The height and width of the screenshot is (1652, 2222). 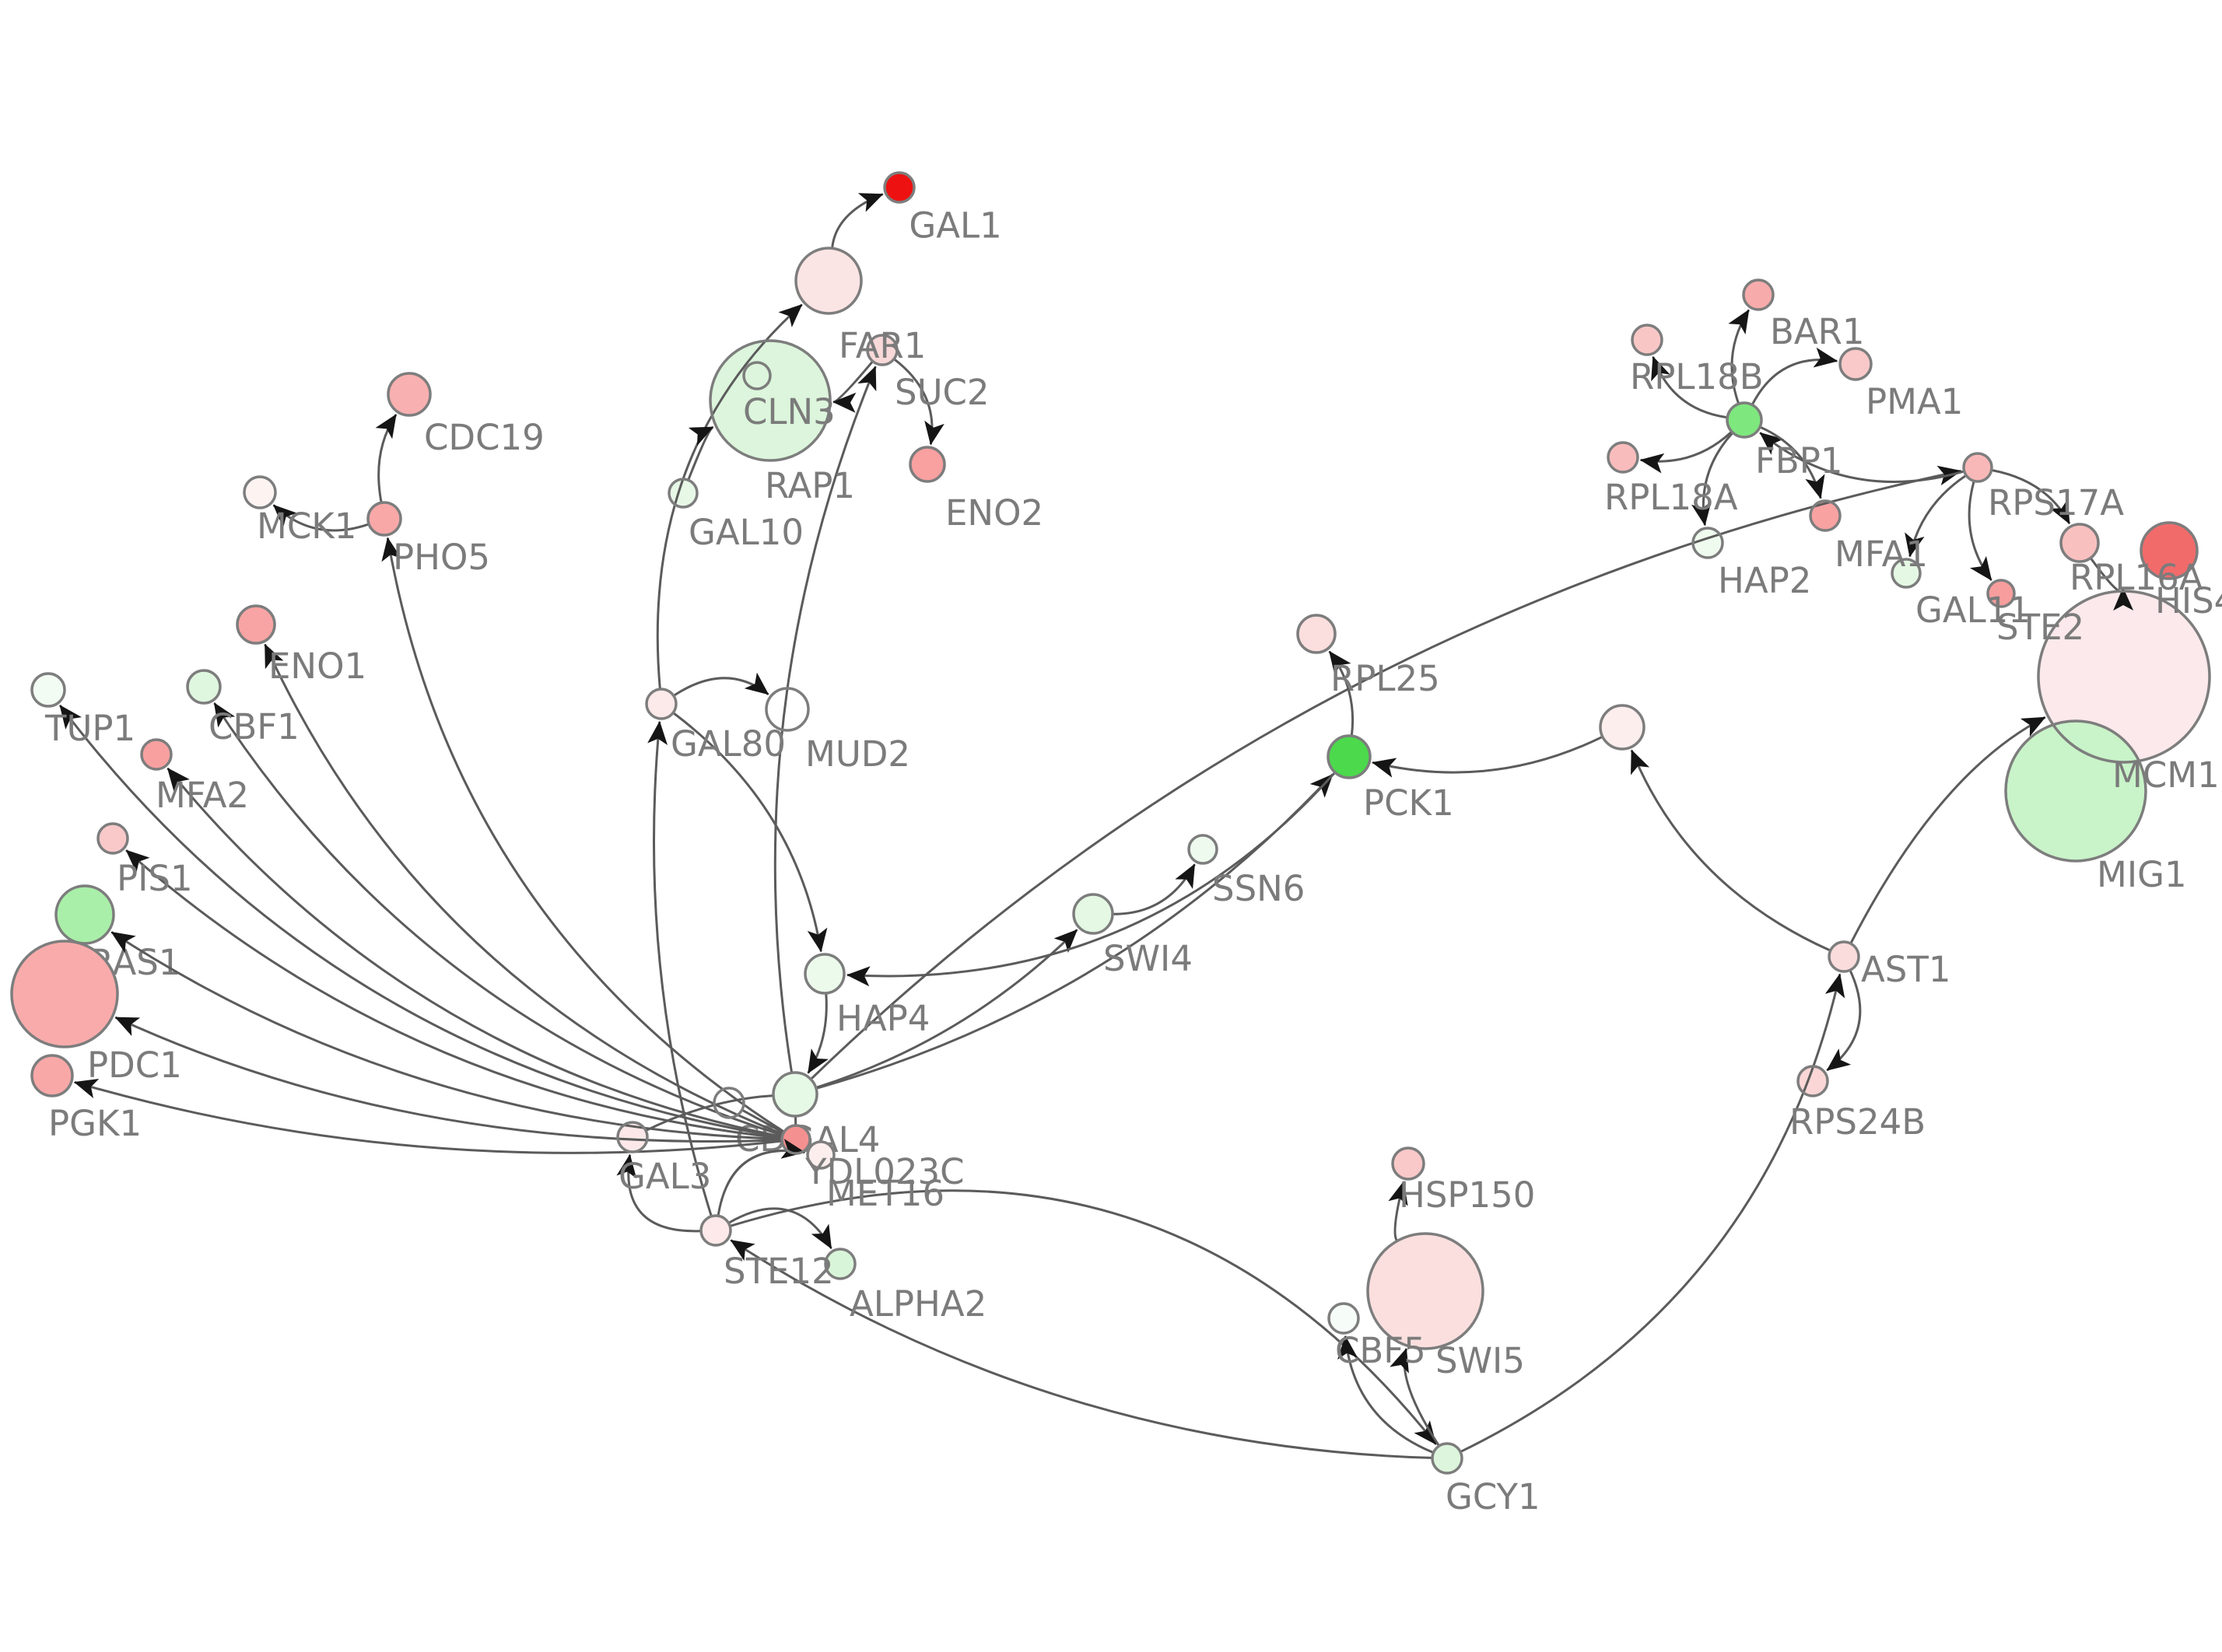 I want to click on node-mfa2, so click(x=156, y=755).